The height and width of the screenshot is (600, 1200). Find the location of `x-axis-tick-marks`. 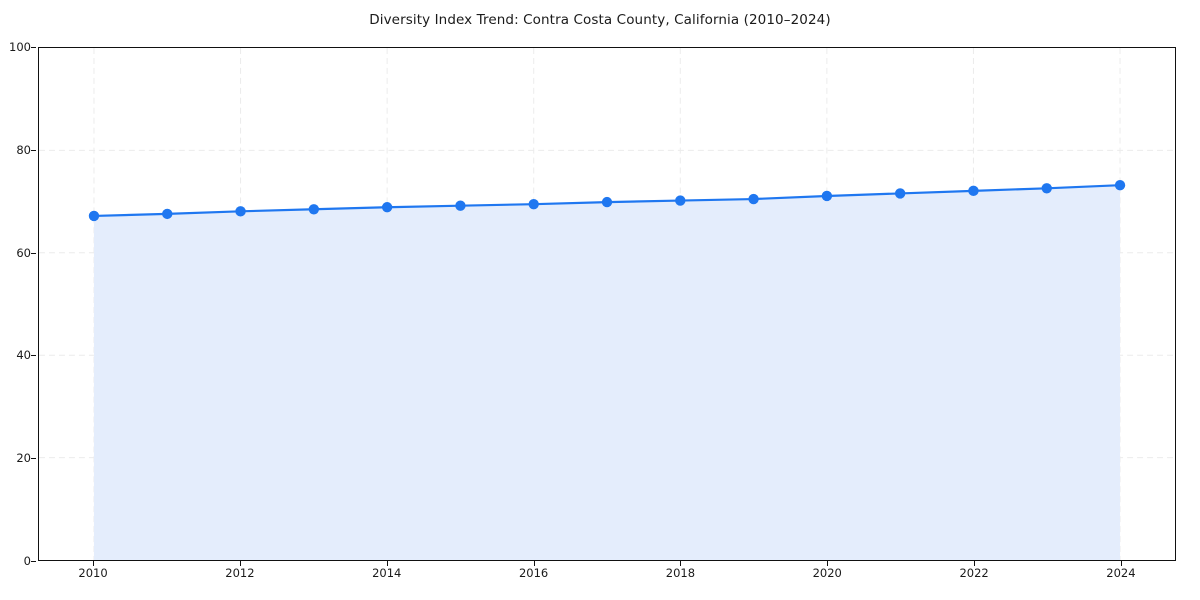

x-axis-tick-marks is located at coordinates (607, 565).